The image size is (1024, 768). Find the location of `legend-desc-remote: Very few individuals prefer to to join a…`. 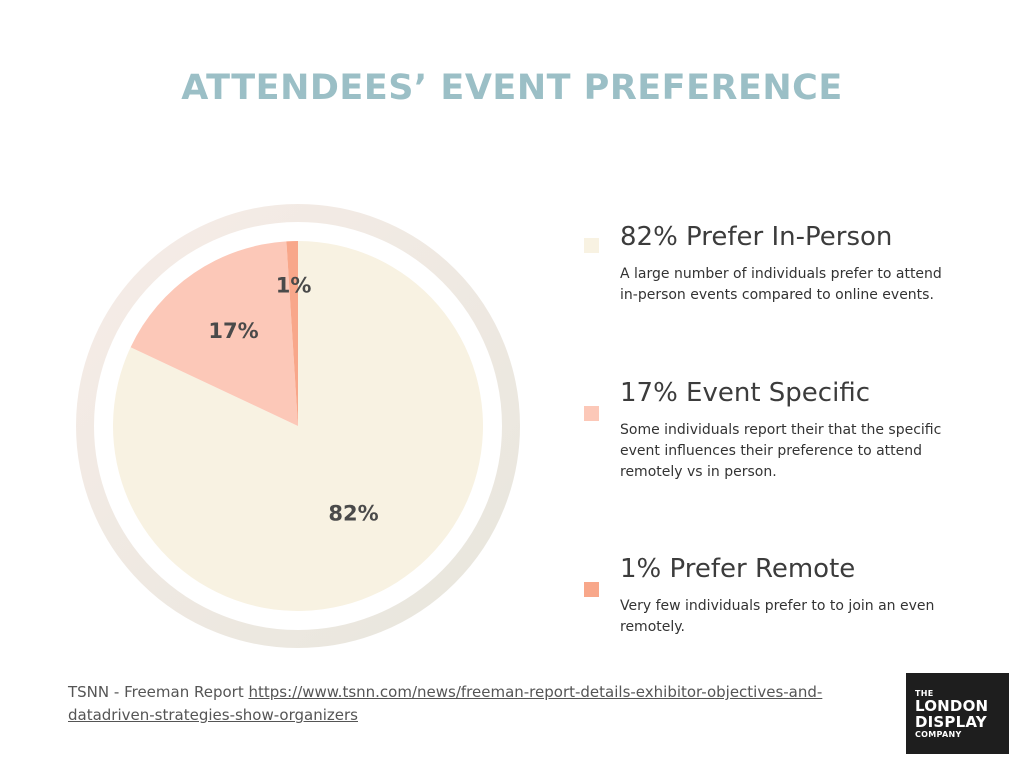

legend-desc-remote: Very few individuals prefer to to join a… is located at coordinates (777, 616).